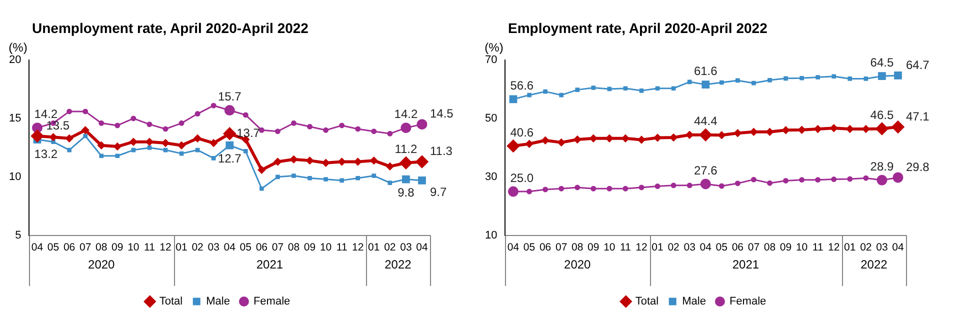  Describe the element at coordinates (626, 248) in the screenshot. I see `x-tick-label: 11` at that location.